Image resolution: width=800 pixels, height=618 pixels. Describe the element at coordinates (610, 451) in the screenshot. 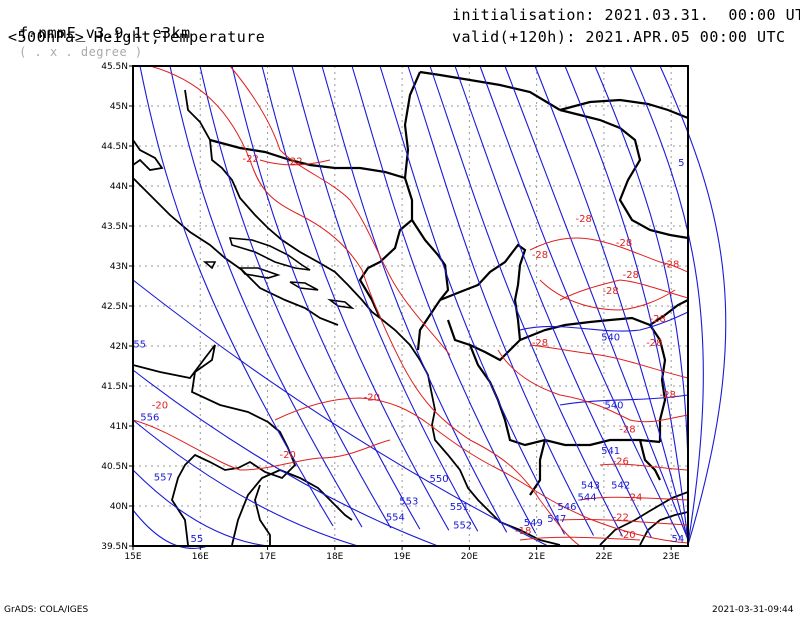

I see `height-contour-label: 541` at that location.